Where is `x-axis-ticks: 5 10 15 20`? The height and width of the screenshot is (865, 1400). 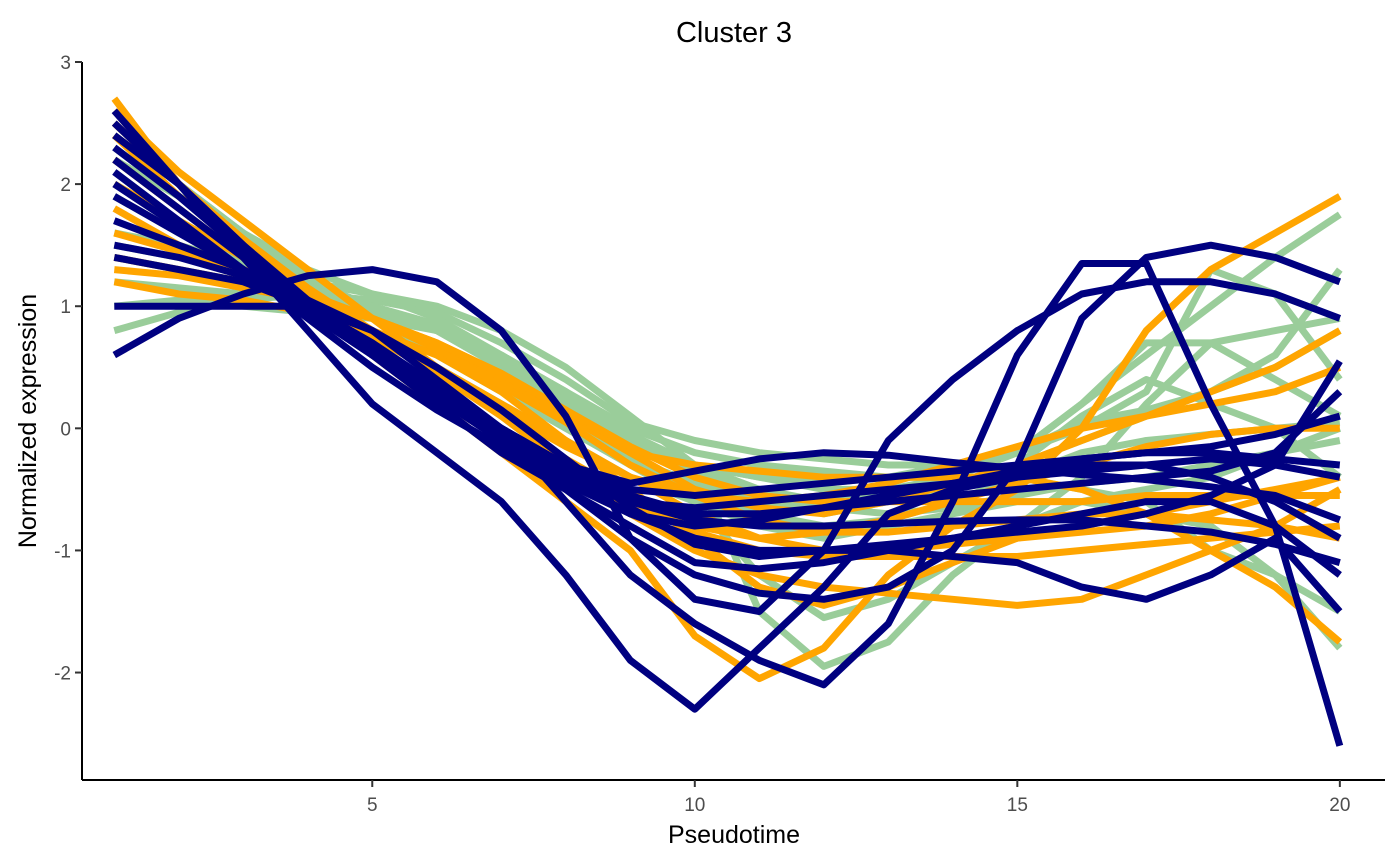
x-axis-ticks: 5 10 15 20 is located at coordinates (858, 798).